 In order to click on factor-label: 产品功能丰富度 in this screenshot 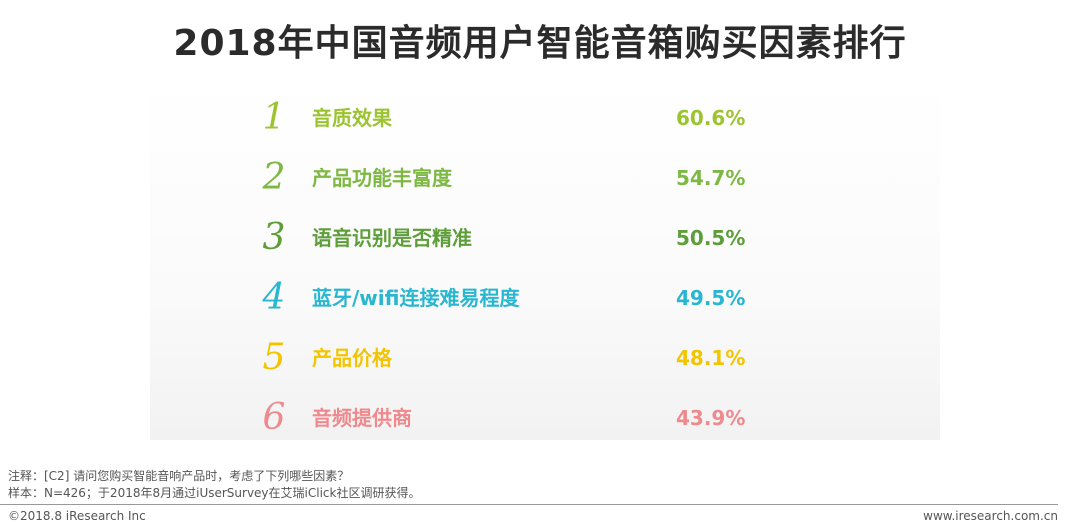, I will do `click(382, 178)`.